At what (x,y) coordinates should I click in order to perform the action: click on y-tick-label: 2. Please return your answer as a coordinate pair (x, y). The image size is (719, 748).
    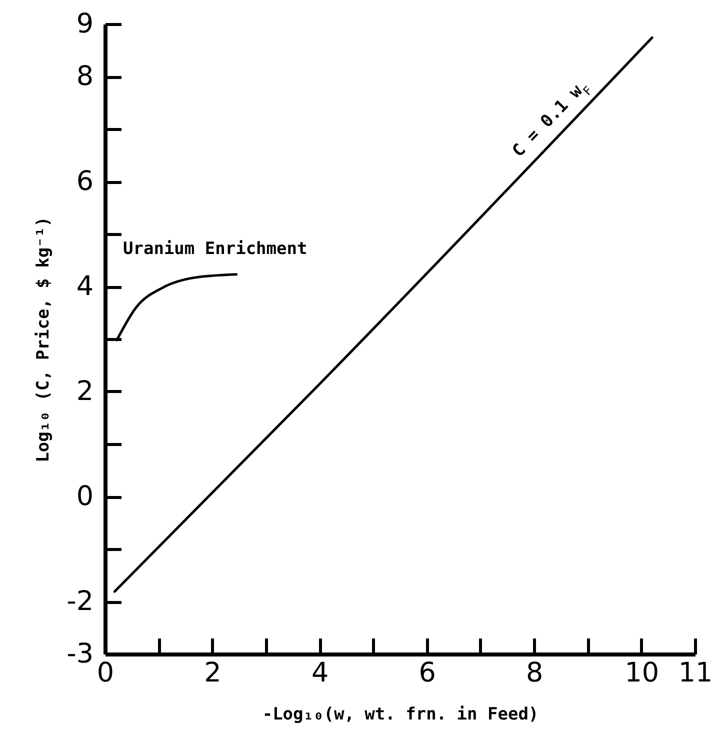
    Looking at the image, I should click on (85, 391).